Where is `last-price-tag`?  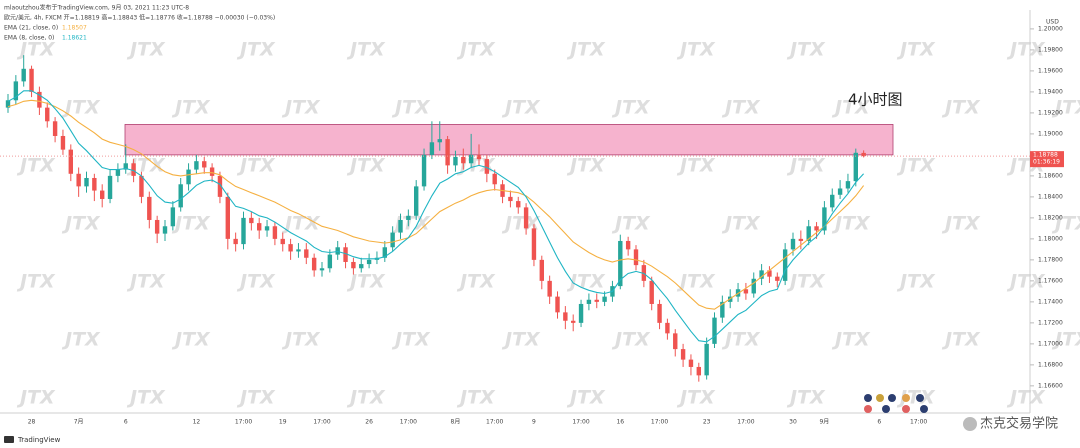
last-price-tag is located at coordinates (1047, 159).